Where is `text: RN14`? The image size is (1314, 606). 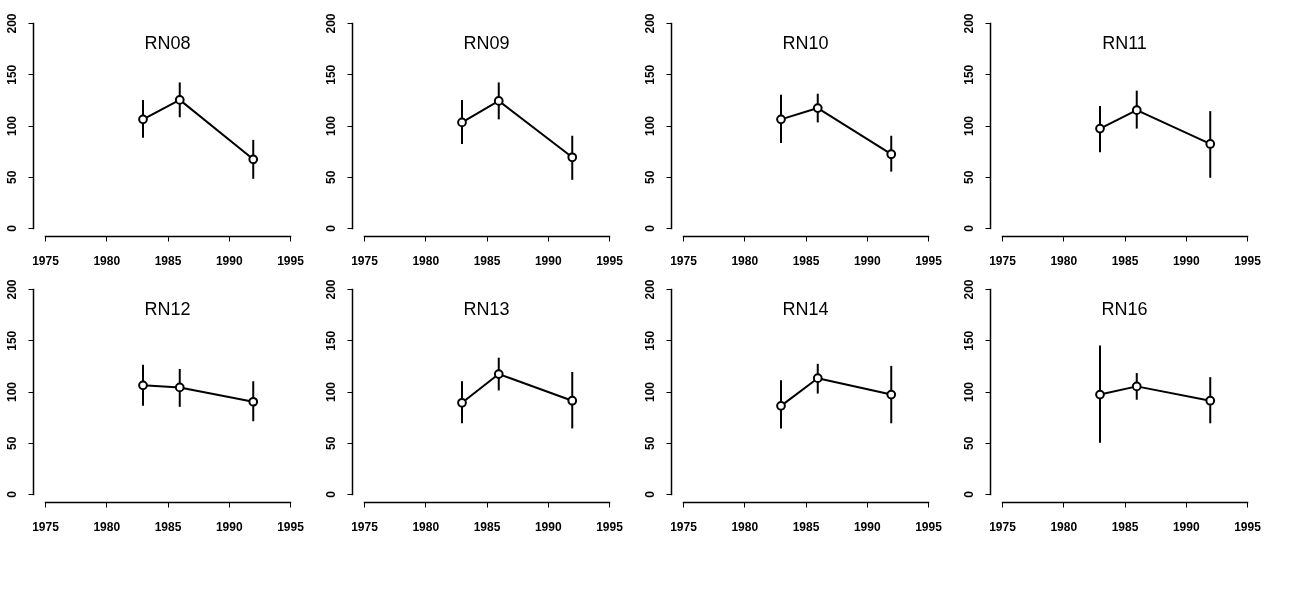 text: RN14 is located at coordinates (805, 308).